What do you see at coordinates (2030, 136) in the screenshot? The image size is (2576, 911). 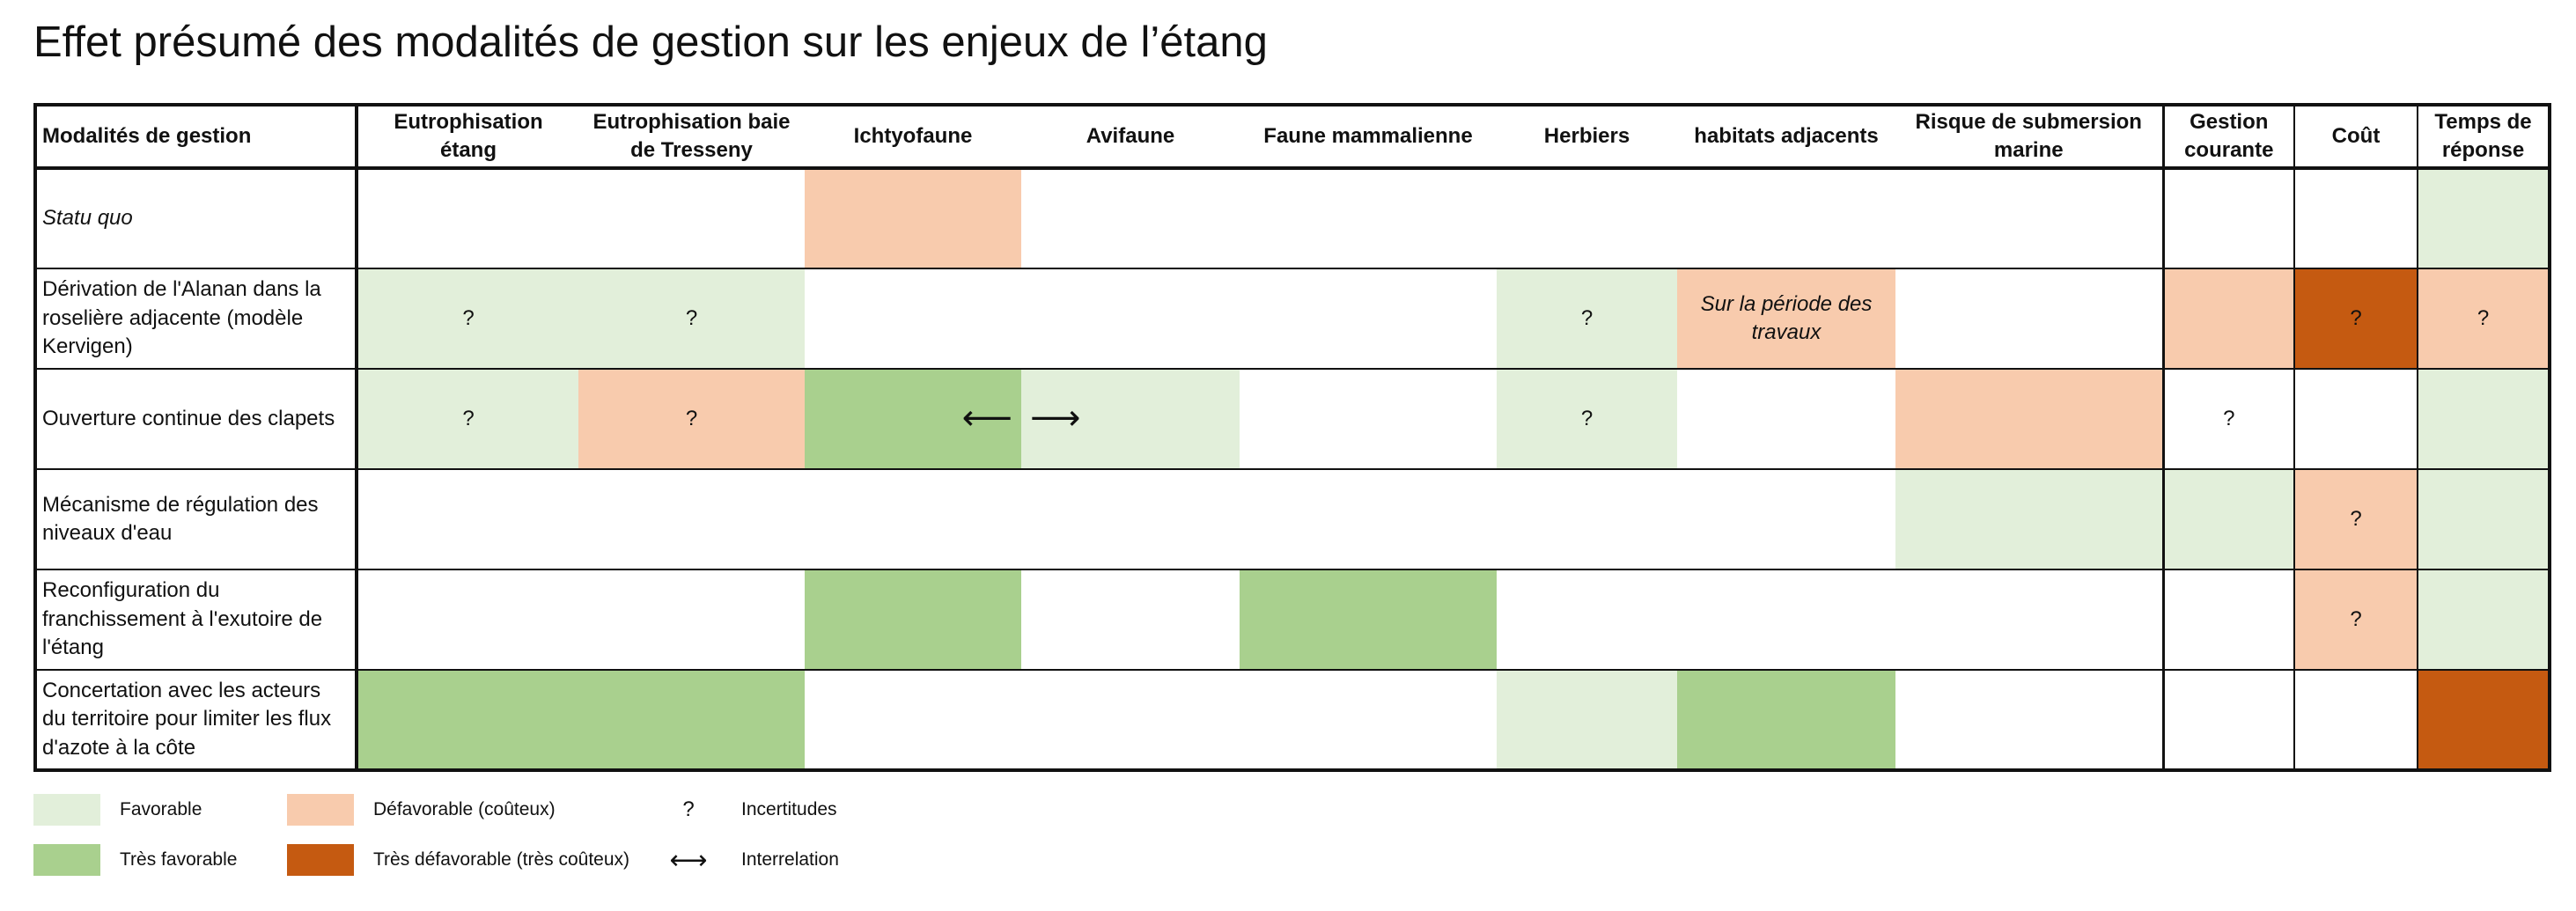 I see `column-header-risque-submersion: Risque de submersion marine` at bounding box center [2030, 136].